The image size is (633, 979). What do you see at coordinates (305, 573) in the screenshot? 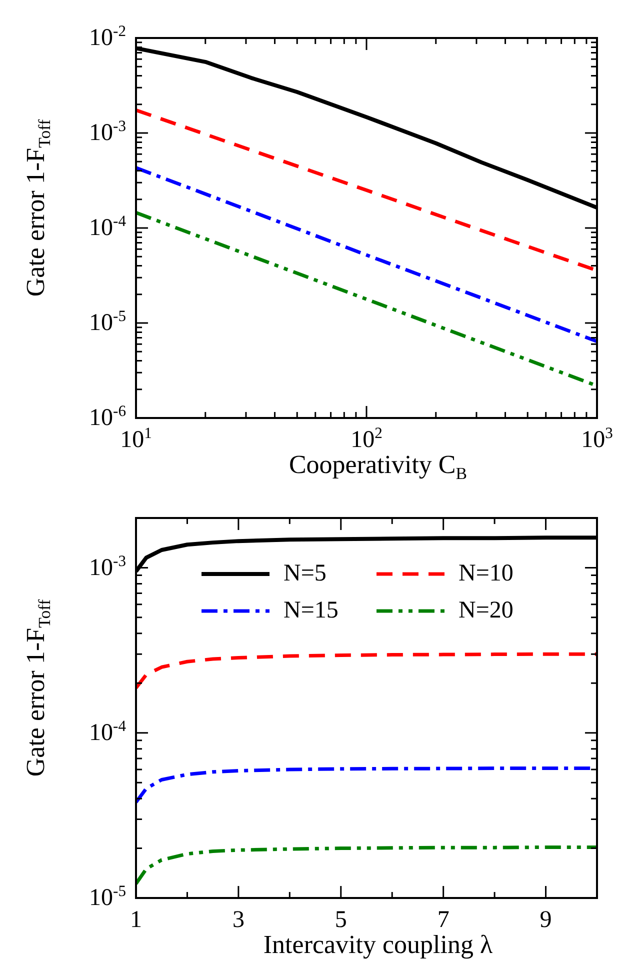
I see `legend-label: N=5` at bounding box center [305, 573].